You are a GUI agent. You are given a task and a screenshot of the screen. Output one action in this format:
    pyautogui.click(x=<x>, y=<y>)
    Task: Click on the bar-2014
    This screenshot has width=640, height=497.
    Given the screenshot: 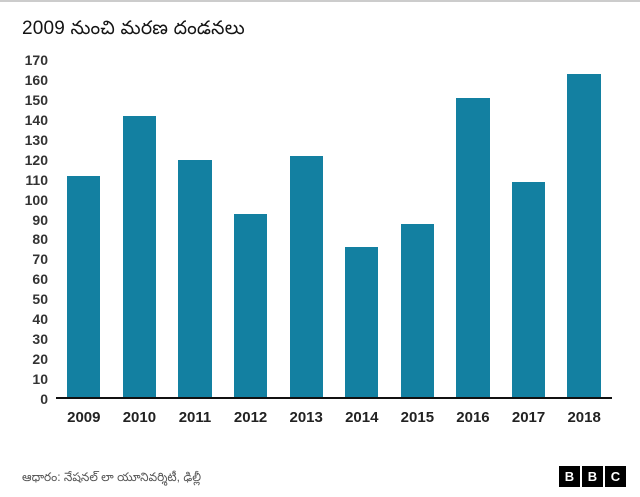 What is the action you would take?
    pyautogui.click(x=362, y=322)
    